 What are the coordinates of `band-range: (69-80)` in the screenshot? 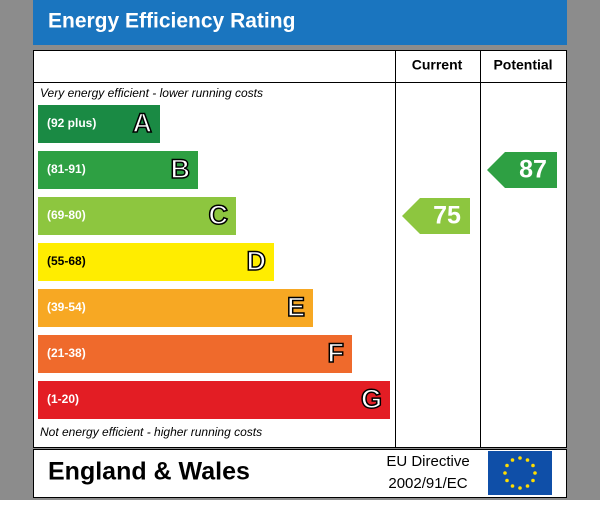 It's located at (66, 215).